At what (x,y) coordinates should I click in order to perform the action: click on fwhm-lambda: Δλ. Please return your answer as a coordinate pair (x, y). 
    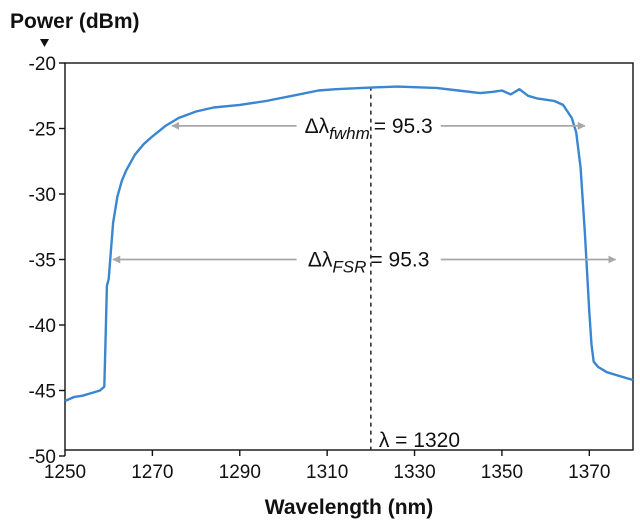
    Looking at the image, I should click on (317, 126).